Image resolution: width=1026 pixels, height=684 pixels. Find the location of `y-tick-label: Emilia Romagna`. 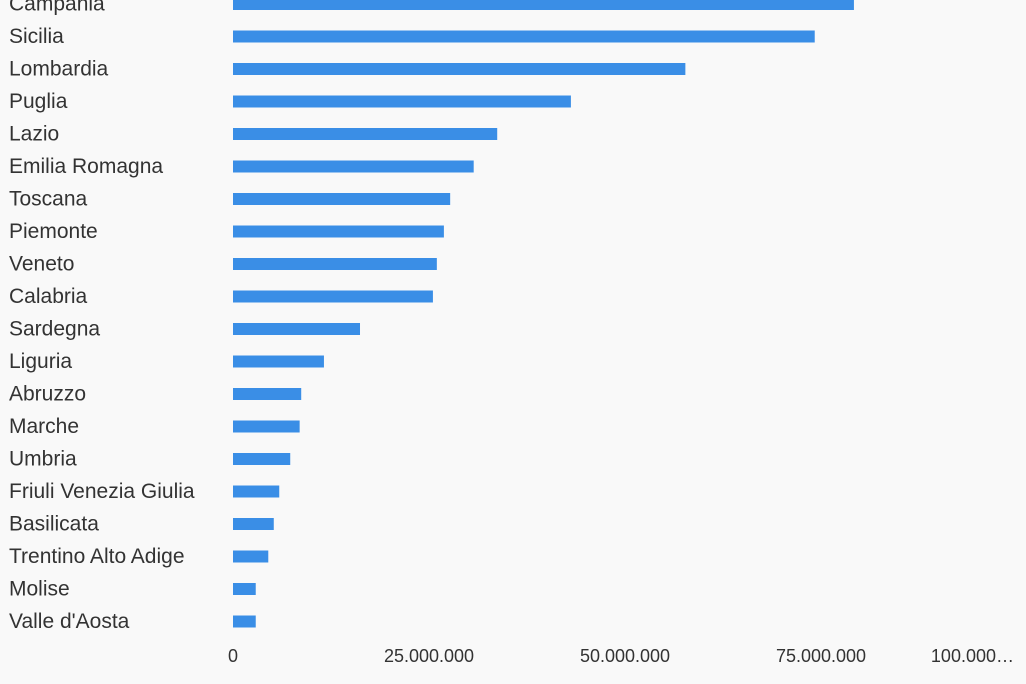

y-tick-label: Emilia Romagna is located at coordinates (86, 166).